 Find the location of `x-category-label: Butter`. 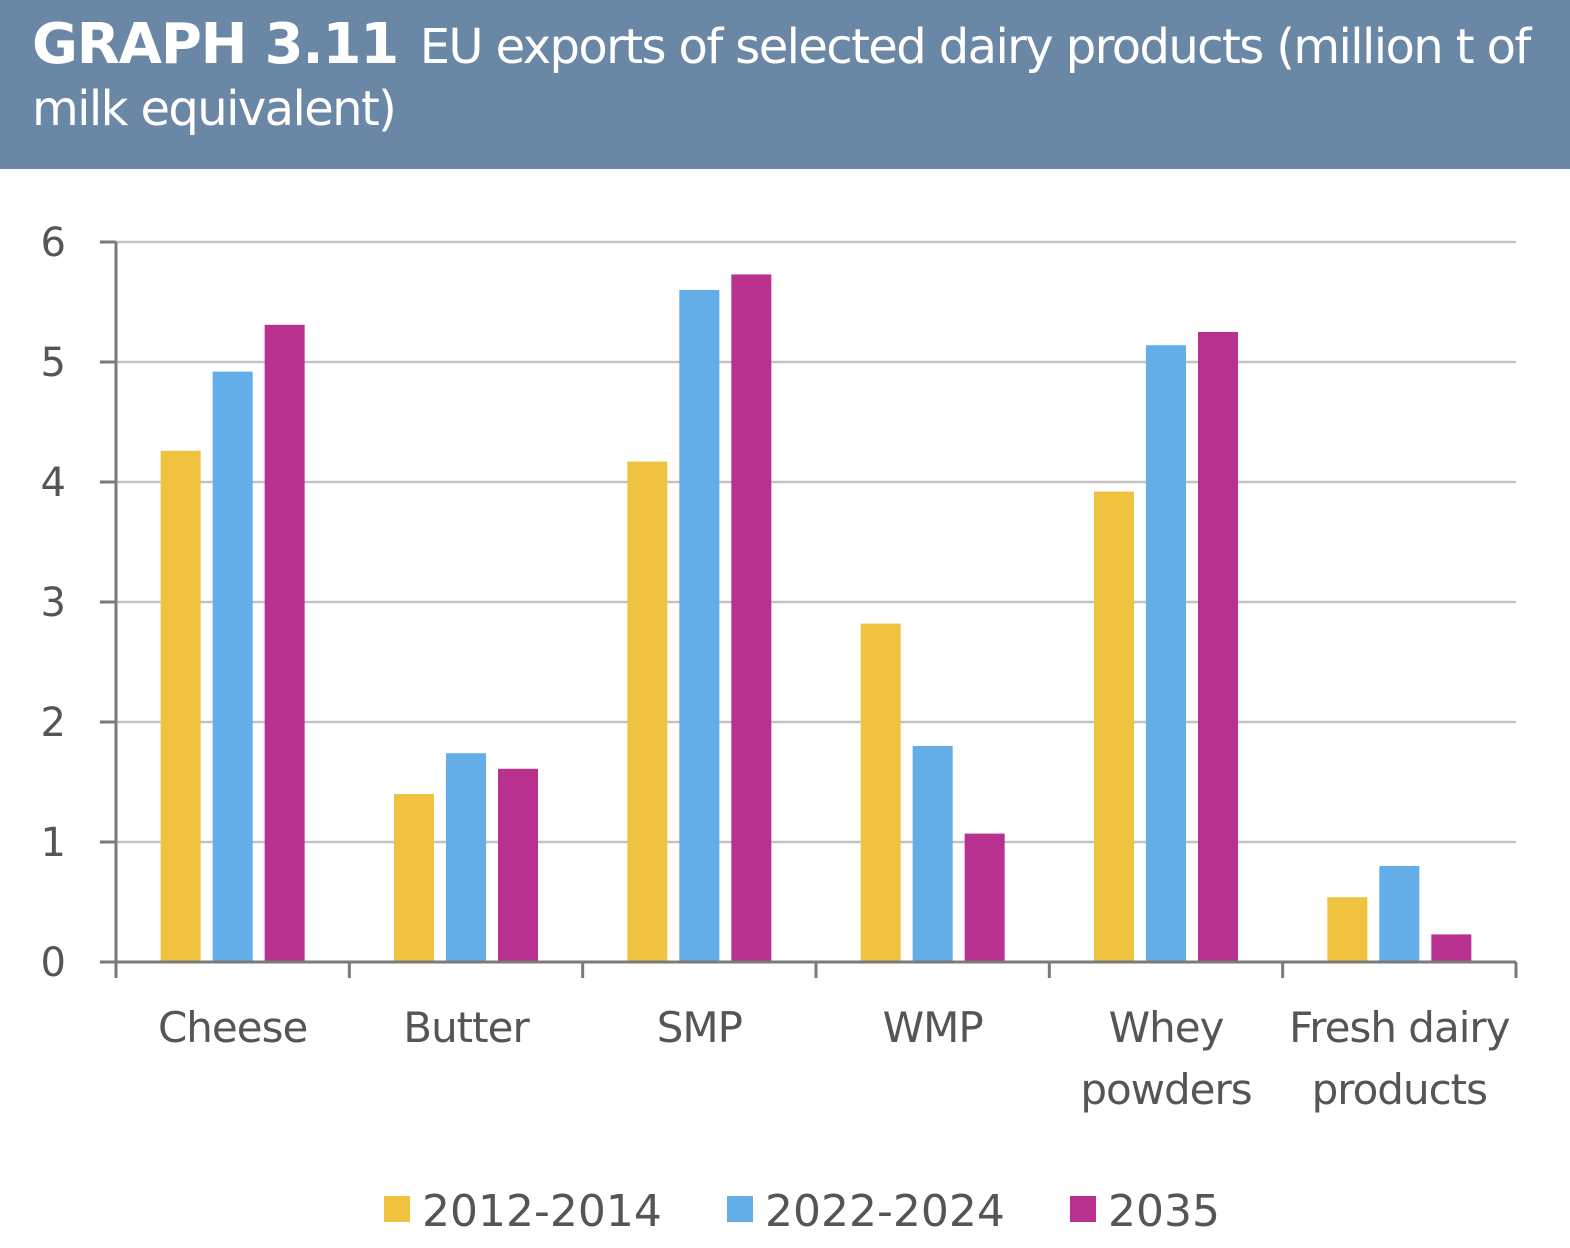

x-category-label: Butter is located at coordinates (466, 1027).